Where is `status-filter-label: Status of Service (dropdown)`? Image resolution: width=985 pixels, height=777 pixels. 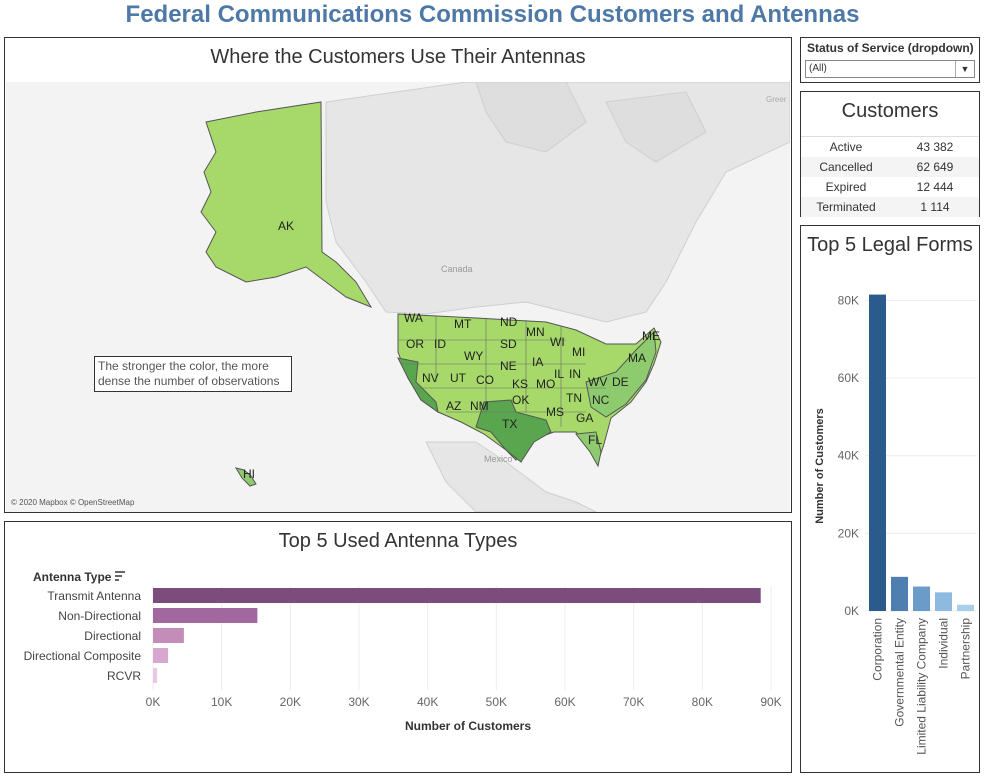 status-filter-label: Status of Service (dropdown) is located at coordinates (890, 48).